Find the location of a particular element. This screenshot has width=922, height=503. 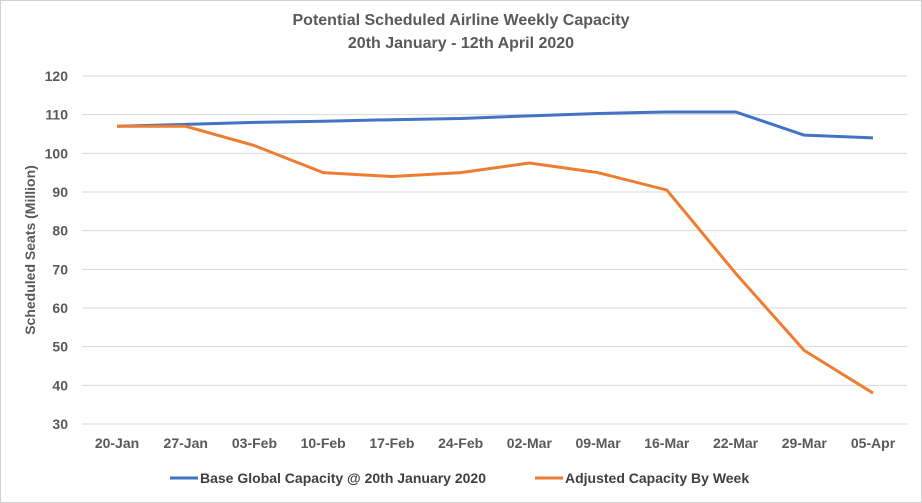

legend-label: Adjusted Capacity By Week is located at coordinates (657, 478).